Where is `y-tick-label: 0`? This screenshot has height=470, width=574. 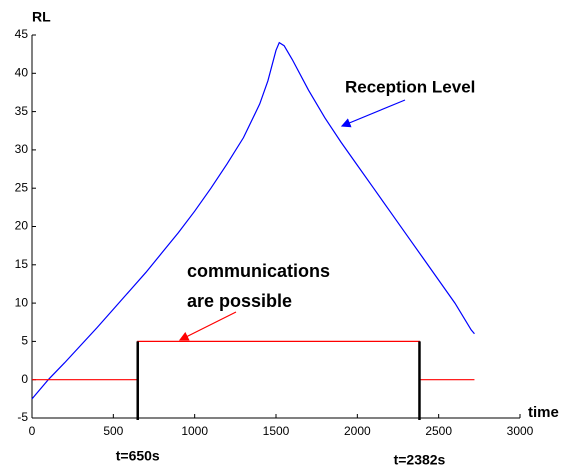 y-tick-label: 0 is located at coordinates (24, 379).